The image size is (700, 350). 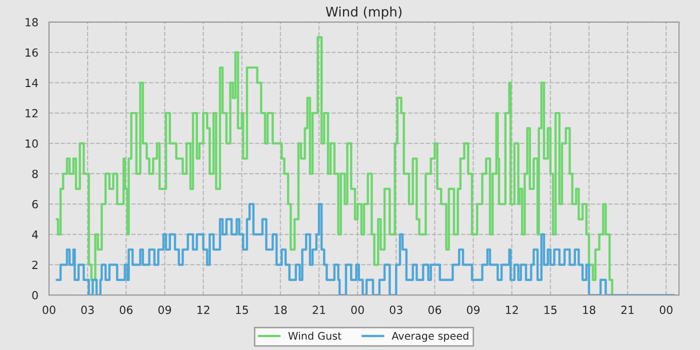 What do you see at coordinates (35, 295) in the screenshot?
I see `y-tick-label: 0` at bounding box center [35, 295].